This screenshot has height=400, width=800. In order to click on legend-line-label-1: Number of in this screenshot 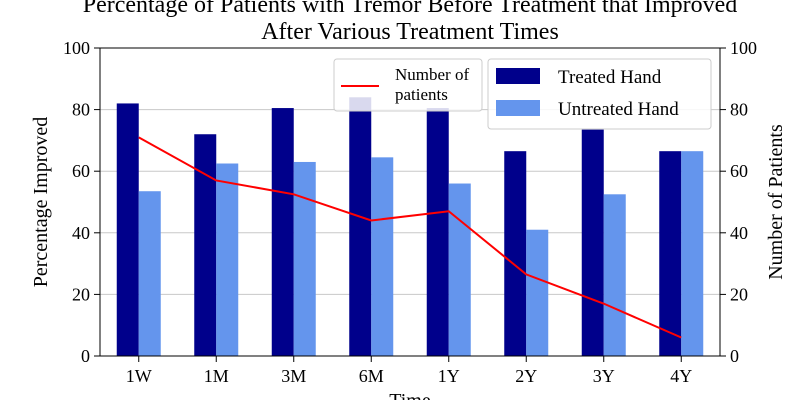, I will do `click(432, 74)`.